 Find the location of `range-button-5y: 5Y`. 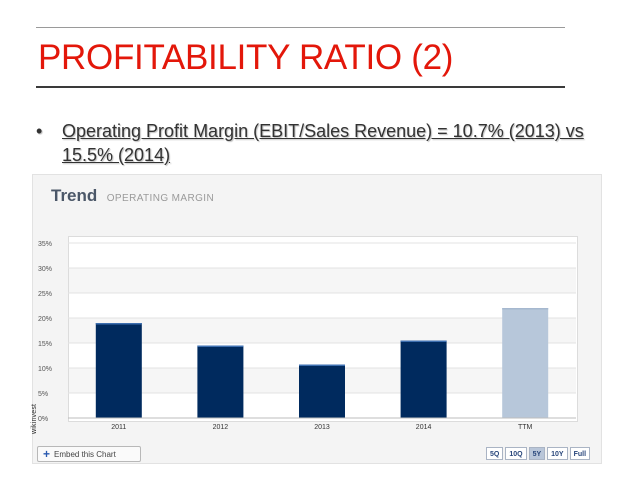

range-button-5y: 5Y is located at coordinates (537, 453).